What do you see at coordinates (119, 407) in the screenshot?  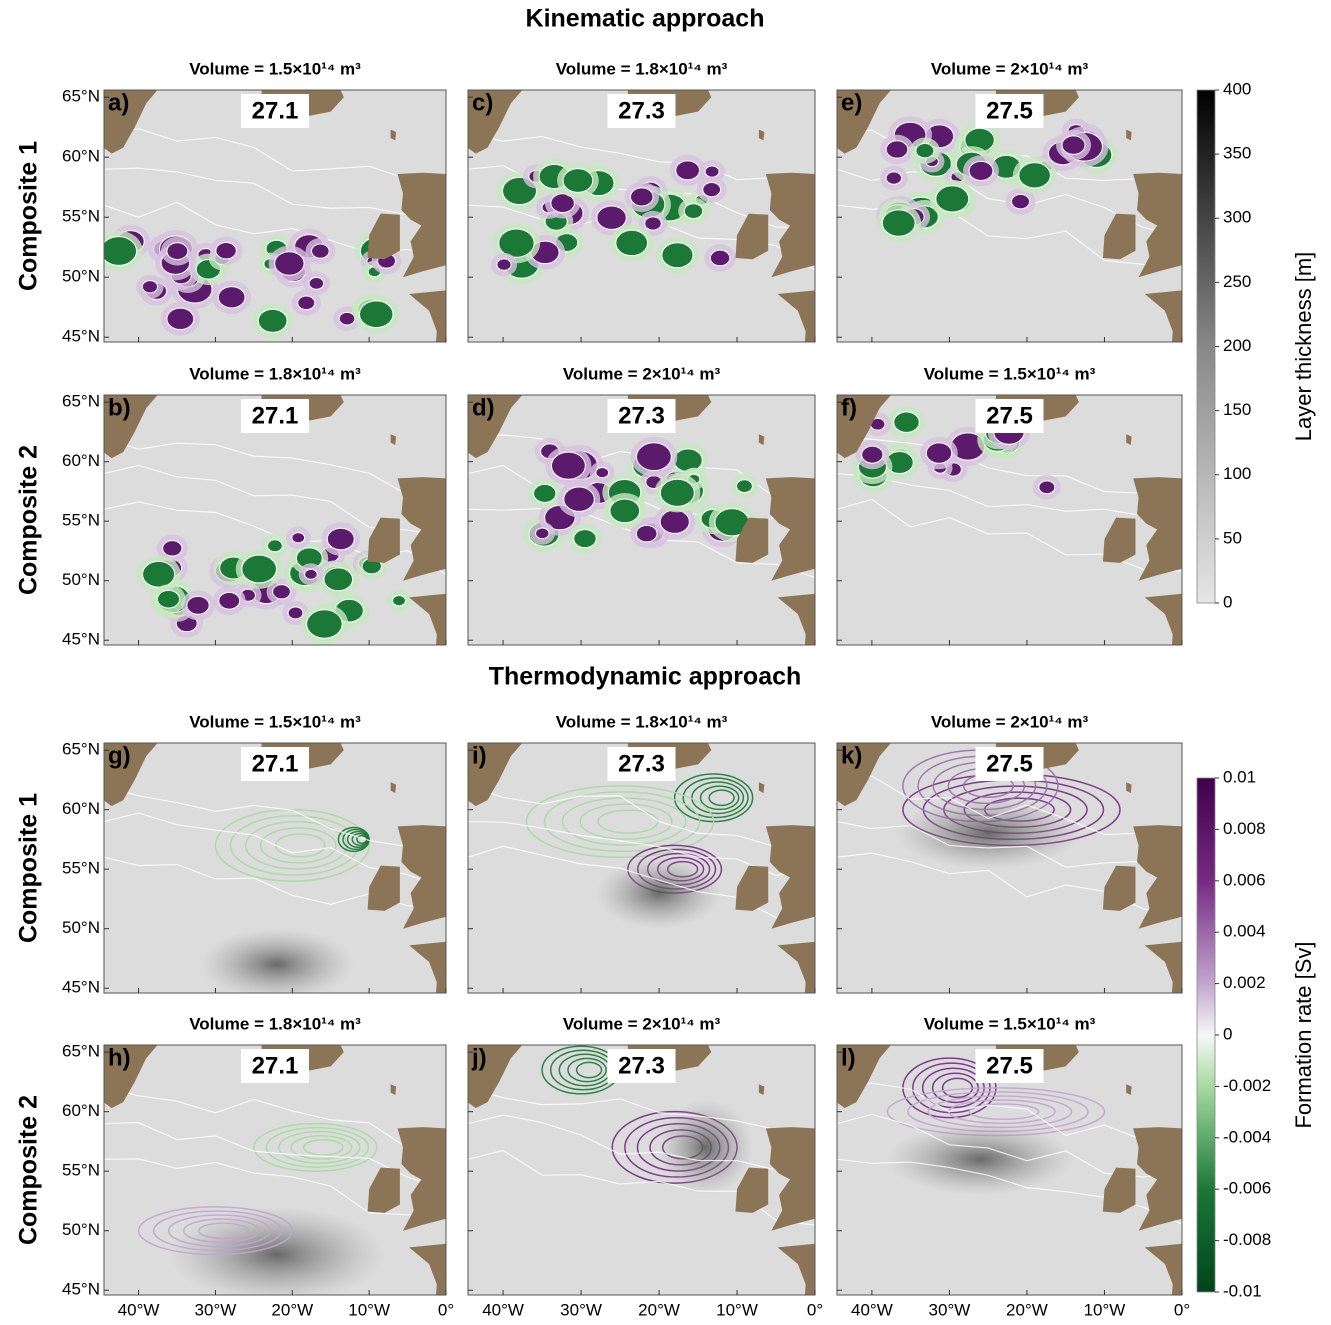 I see `panel-letter: b)` at bounding box center [119, 407].